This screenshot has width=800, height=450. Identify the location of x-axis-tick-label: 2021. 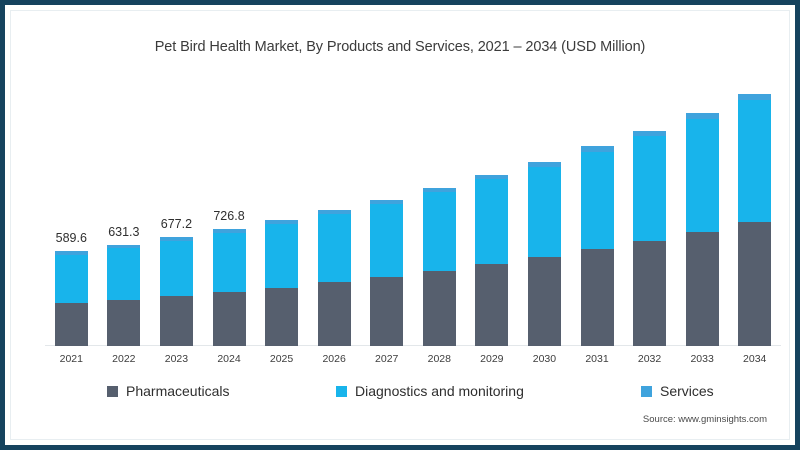
(71, 359).